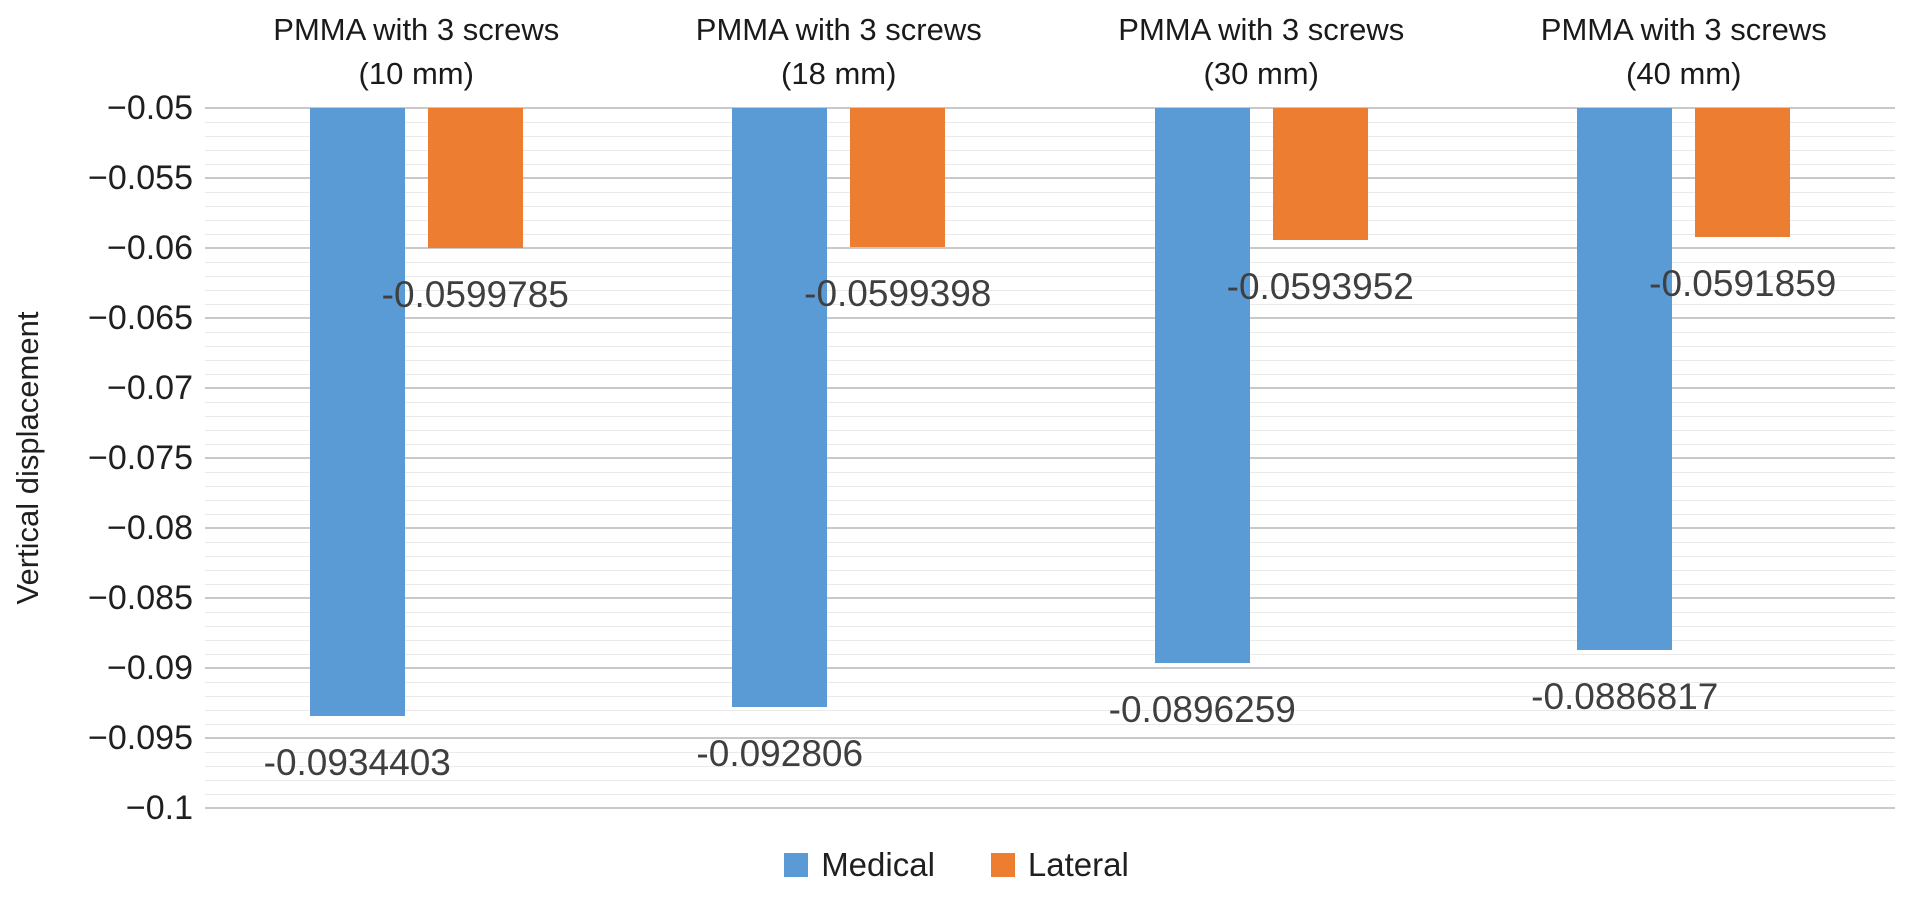  I want to click on bar-value-label-medical: -0.0934403, so click(357, 763).